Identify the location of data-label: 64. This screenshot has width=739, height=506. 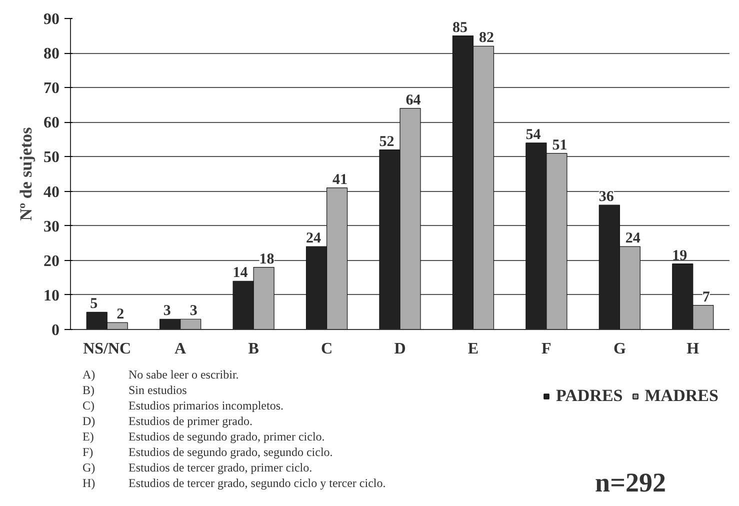
(414, 100).